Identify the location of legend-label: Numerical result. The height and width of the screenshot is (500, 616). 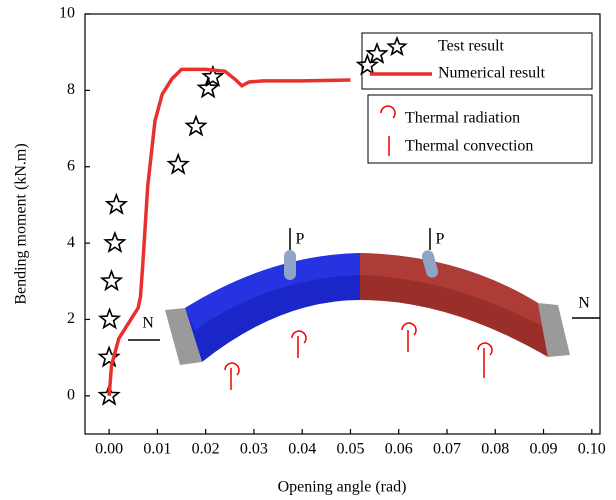
(492, 73).